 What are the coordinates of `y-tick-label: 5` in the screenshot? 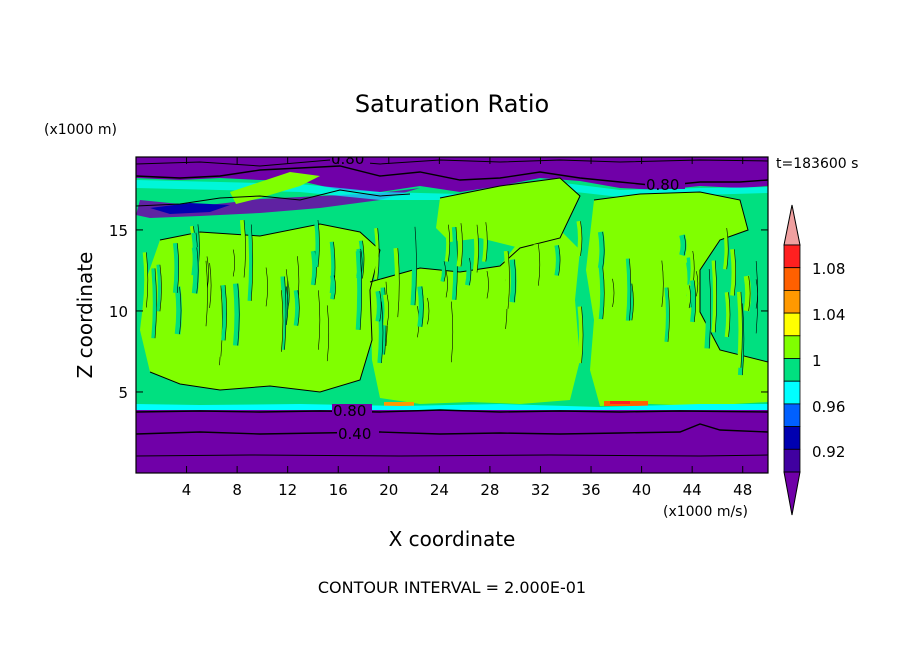 It's located at (123, 393).